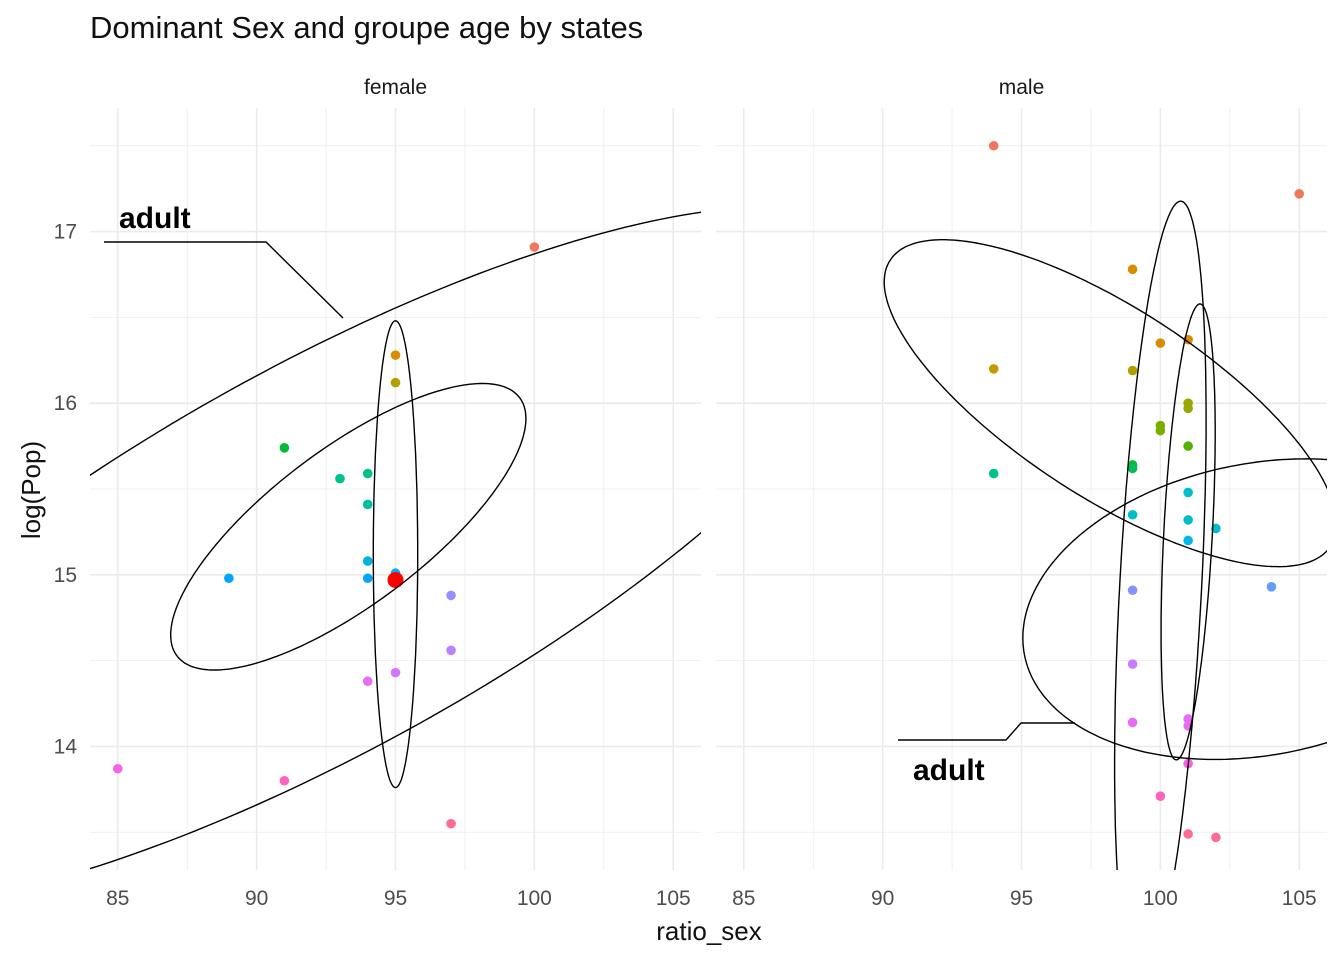 The image size is (1344, 960). What do you see at coordinates (395, 579) in the screenshot?
I see `highlight-point` at bounding box center [395, 579].